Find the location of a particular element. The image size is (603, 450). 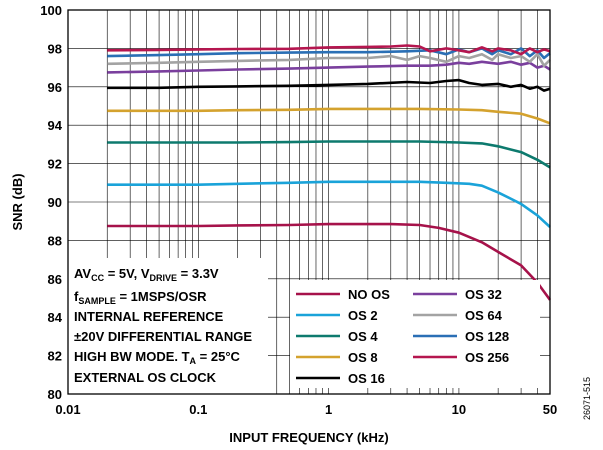

y-tick-label: 84 is located at coordinates (55, 317).